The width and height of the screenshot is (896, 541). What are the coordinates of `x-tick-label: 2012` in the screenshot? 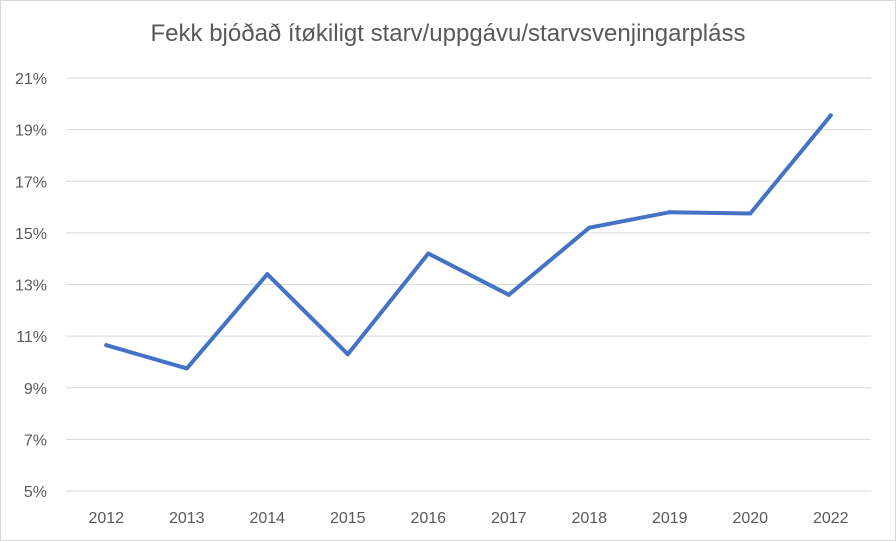 It's located at (106, 518).